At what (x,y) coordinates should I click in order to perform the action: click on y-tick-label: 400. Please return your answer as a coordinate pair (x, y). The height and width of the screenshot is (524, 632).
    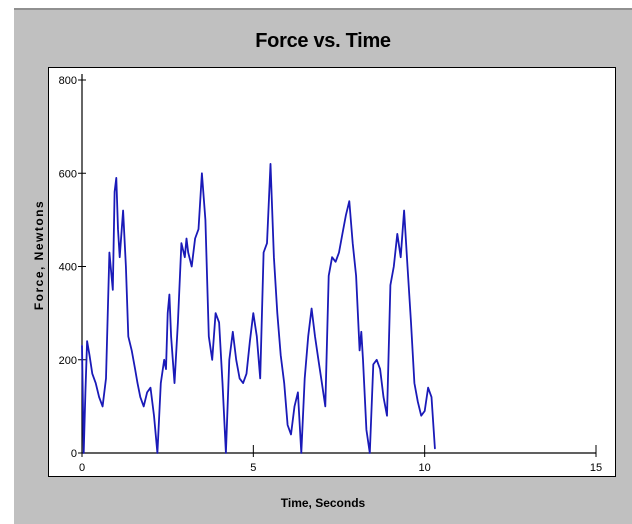
    Looking at the image, I should click on (68, 268).